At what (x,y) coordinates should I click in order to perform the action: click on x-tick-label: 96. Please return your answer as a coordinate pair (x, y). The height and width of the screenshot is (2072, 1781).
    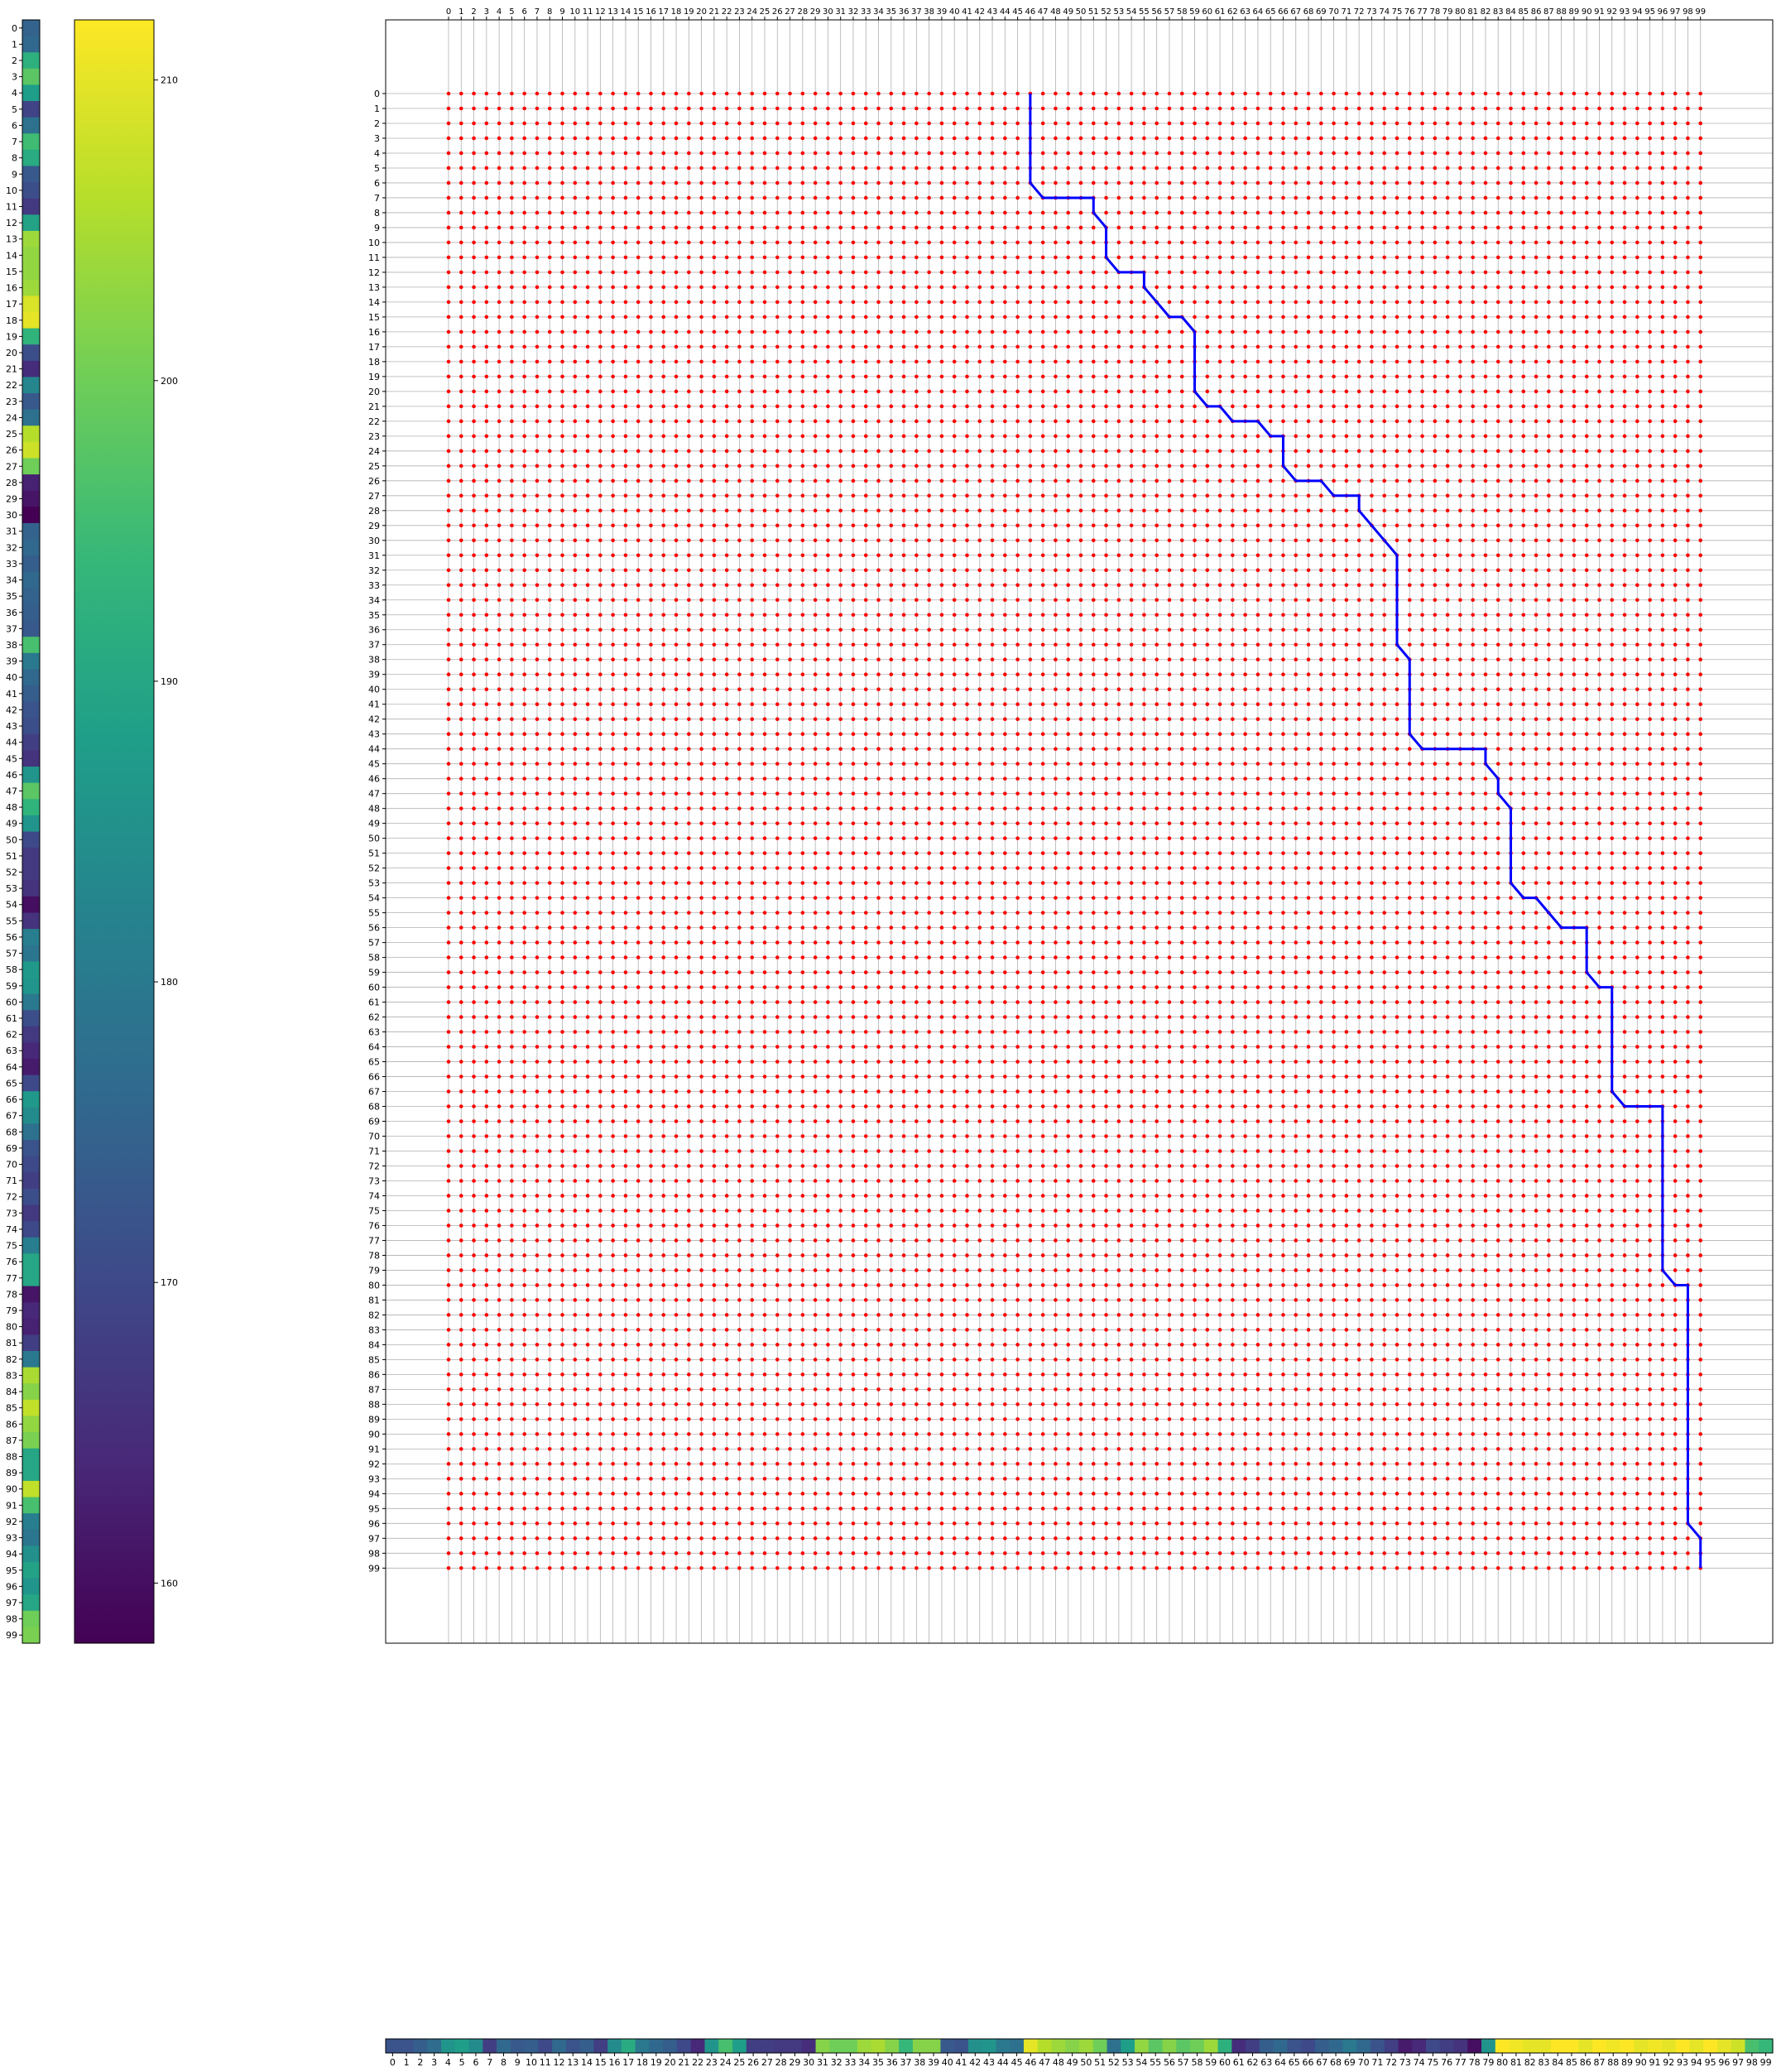
    Looking at the image, I should click on (1663, 12).